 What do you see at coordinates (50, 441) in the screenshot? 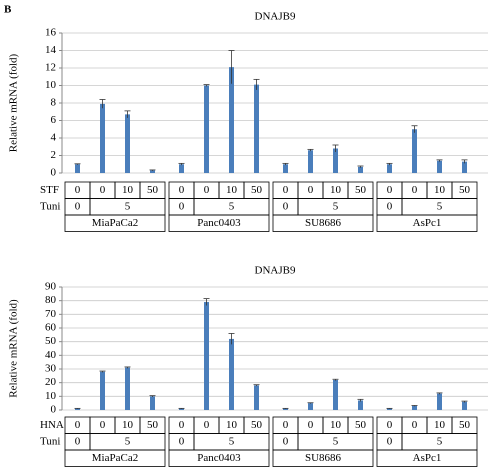
I see `row-label: Tuni` at bounding box center [50, 441].